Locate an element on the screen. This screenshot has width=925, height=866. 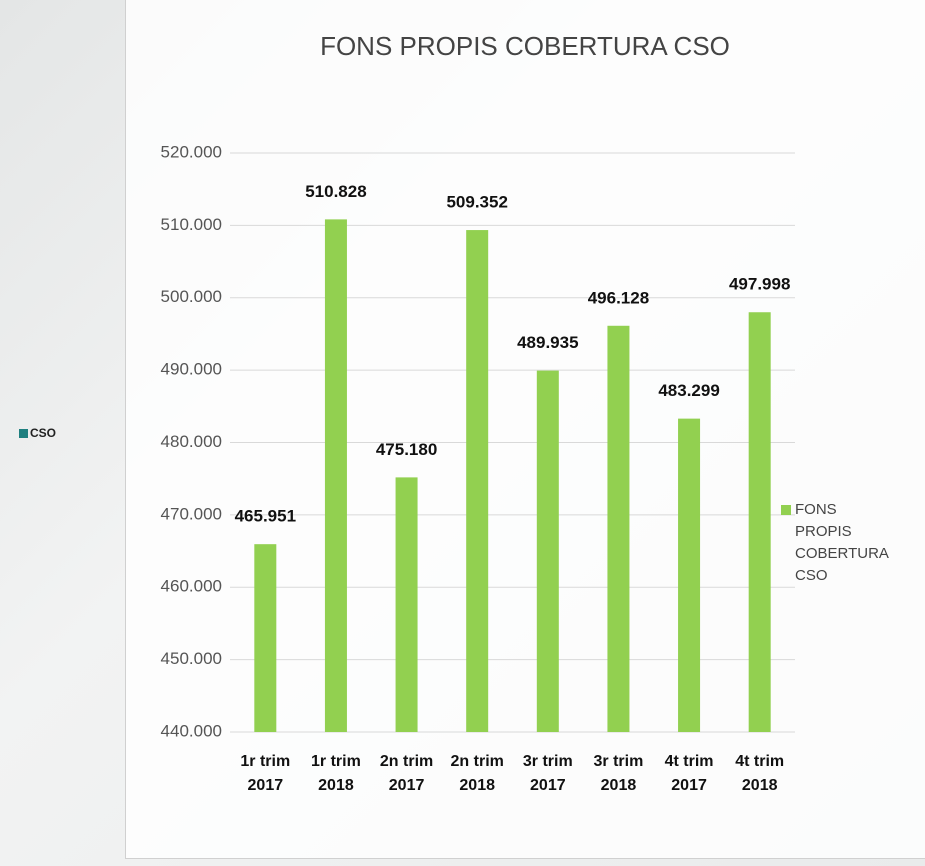
x-tick-label: 3r trim 2018 is located at coordinates (618, 773).